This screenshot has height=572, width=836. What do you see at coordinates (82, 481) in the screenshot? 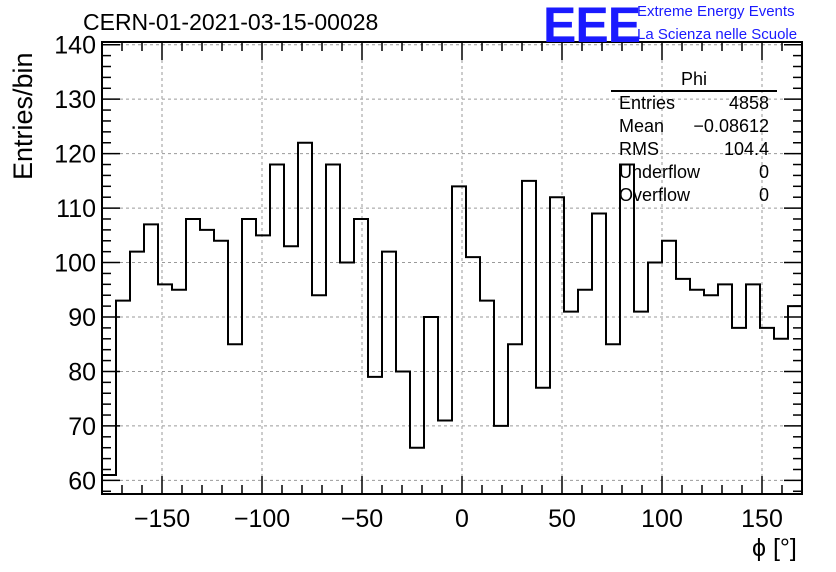
I see `y-tick-label: 60` at bounding box center [82, 481].